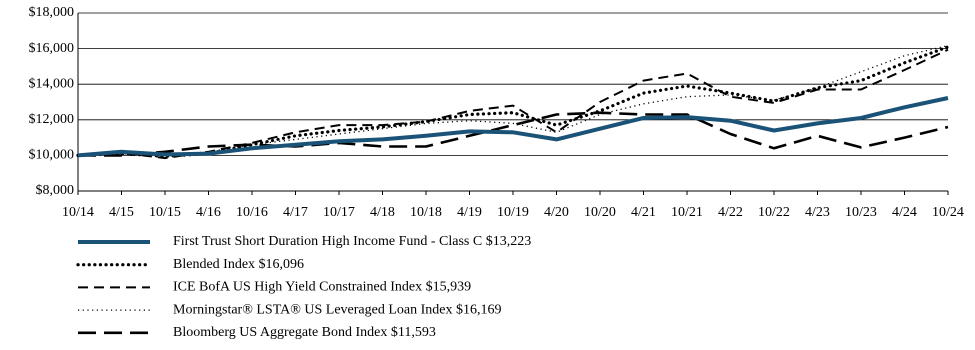 This screenshot has height=350, width=975. I want to click on x-tick-label: 10/16, so click(252, 212).